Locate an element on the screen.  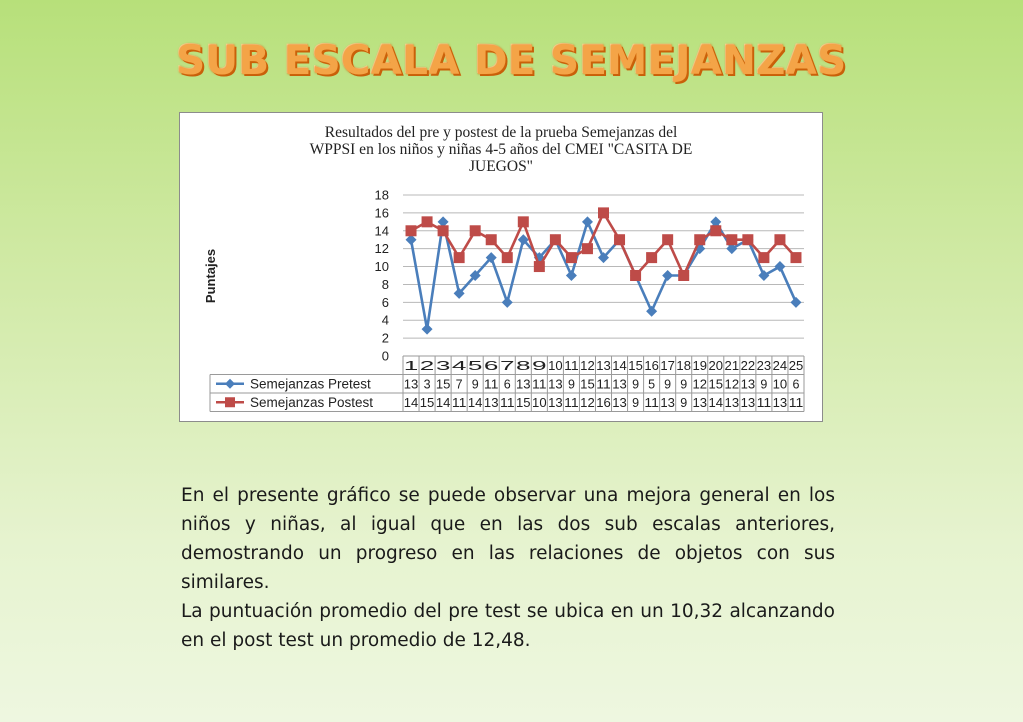
y-tick-label: 0 is located at coordinates (385, 356).